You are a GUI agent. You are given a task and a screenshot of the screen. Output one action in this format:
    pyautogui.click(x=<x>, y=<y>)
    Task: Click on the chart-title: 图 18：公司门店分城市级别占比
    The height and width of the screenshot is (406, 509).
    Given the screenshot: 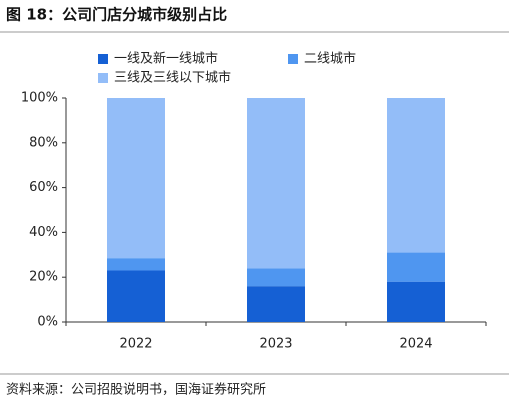 What is the action you would take?
    pyautogui.click(x=116, y=15)
    